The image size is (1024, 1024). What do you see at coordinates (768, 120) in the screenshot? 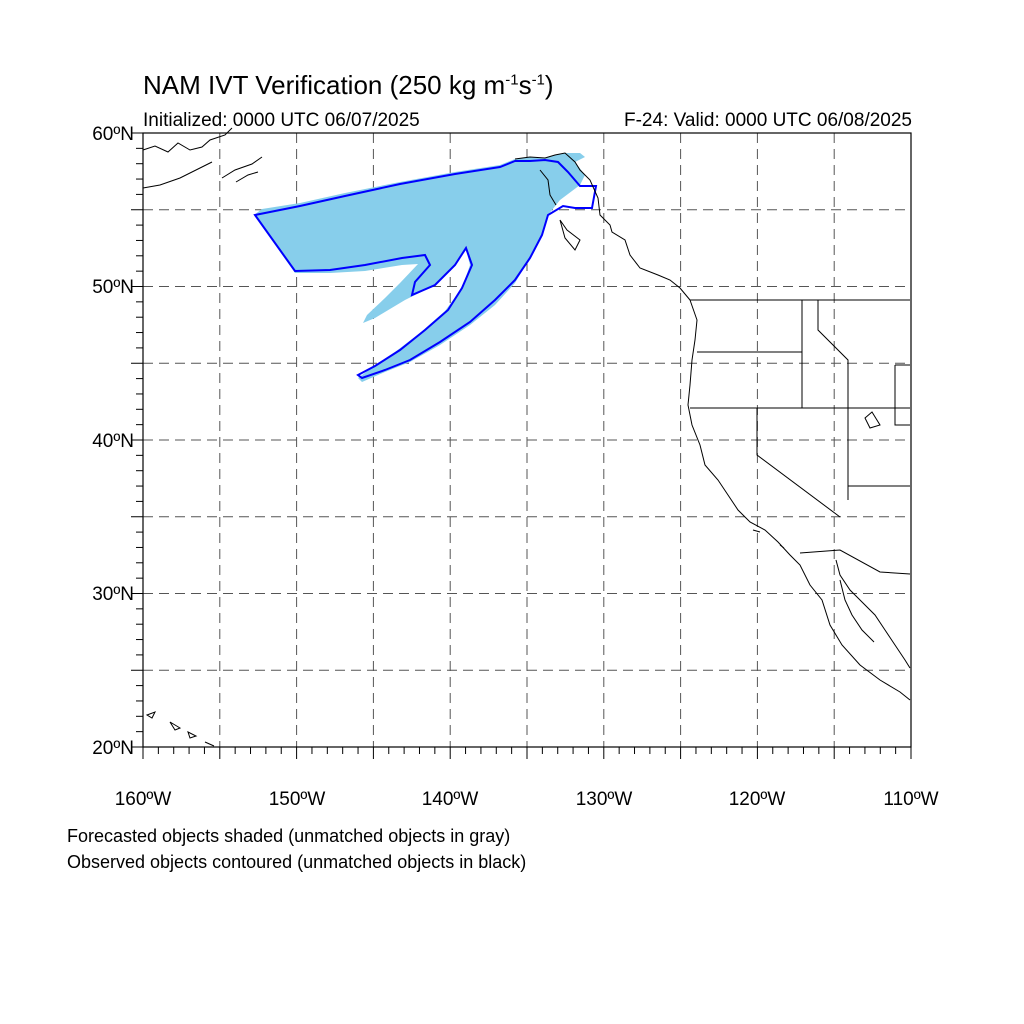
I see `valid-time-label: F-24: Valid: 0000 UTC 06/08/2025` at bounding box center [768, 120].